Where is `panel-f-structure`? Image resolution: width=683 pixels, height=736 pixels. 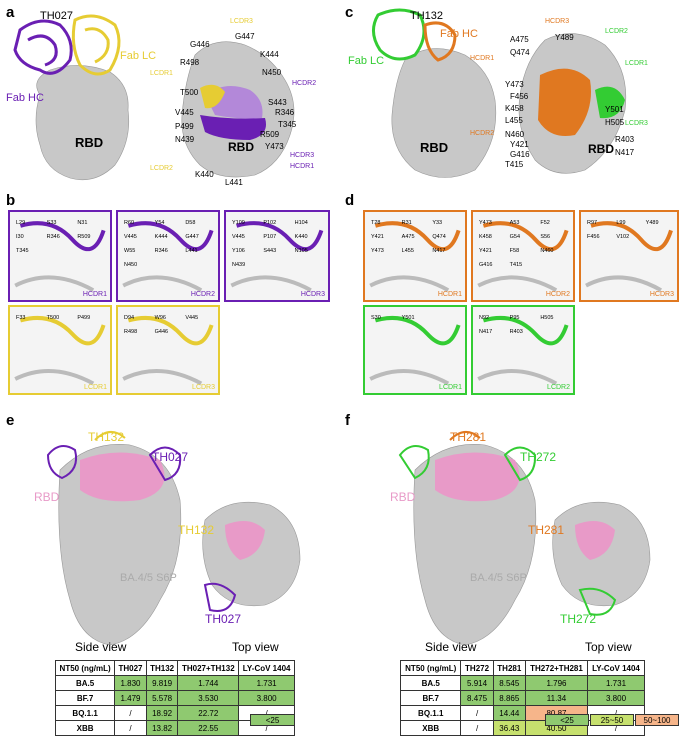 panel-f-structure is located at coordinates (524, 538).